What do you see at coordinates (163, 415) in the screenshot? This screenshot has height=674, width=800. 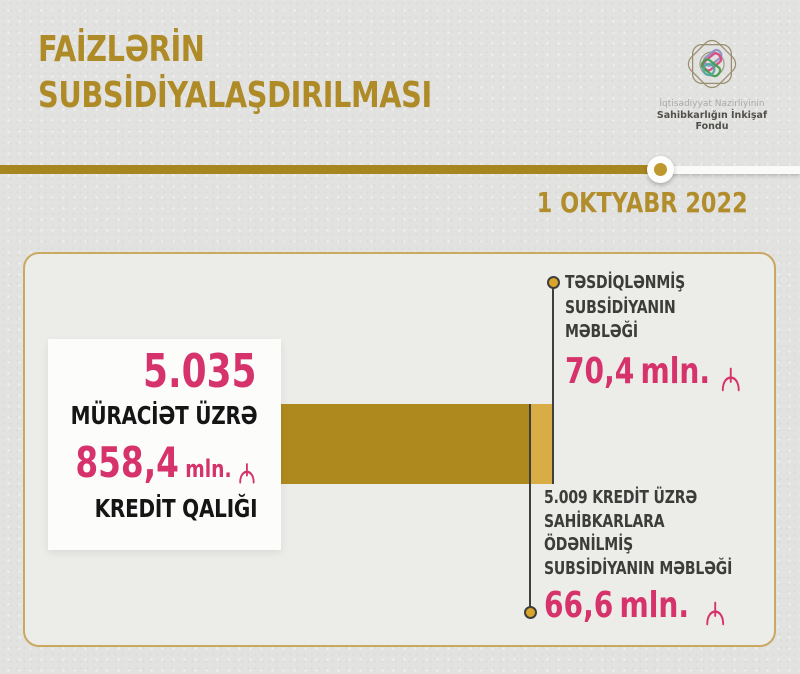 I see `applications-label: MÜRACİƏT ÜZRƏ` at bounding box center [163, 415].